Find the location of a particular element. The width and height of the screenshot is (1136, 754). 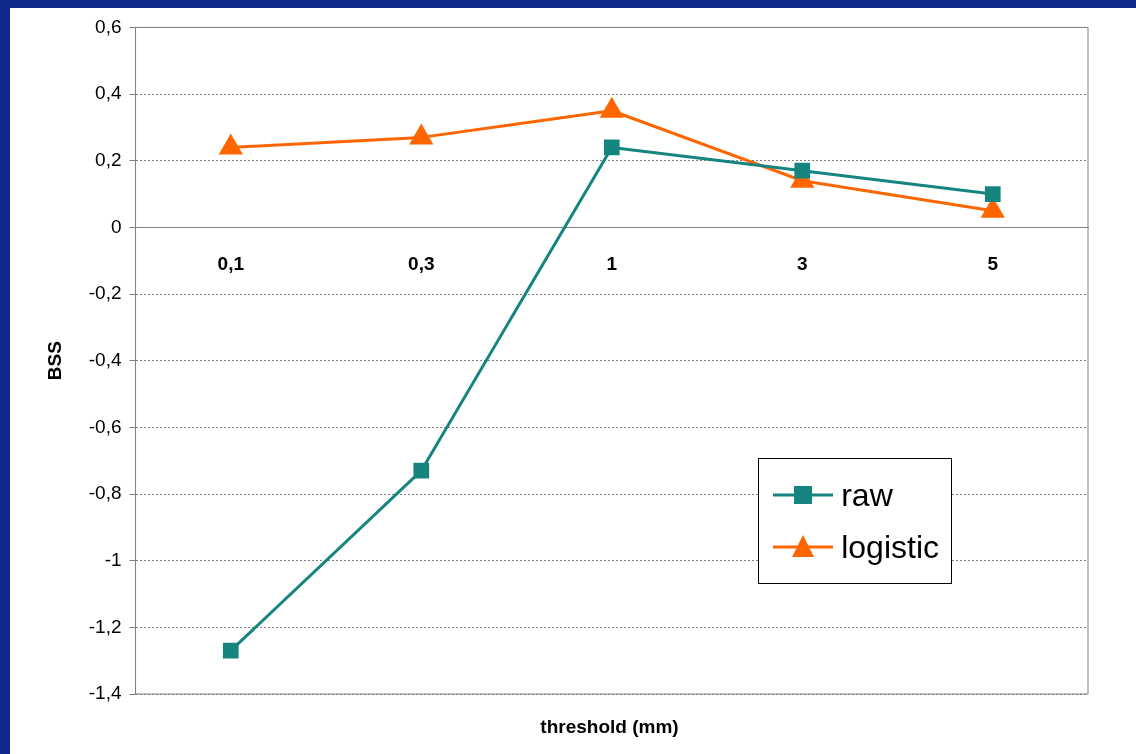

legend-label: logistic is located at coordinates (890, 547).